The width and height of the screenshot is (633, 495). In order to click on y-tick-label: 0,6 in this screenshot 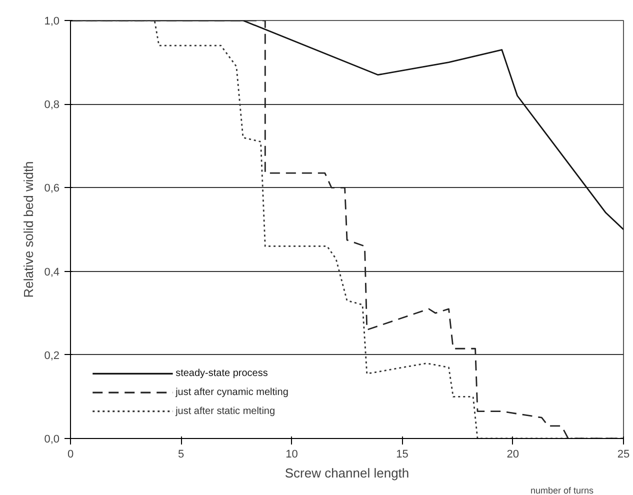, I will do `click(52, 188)`.